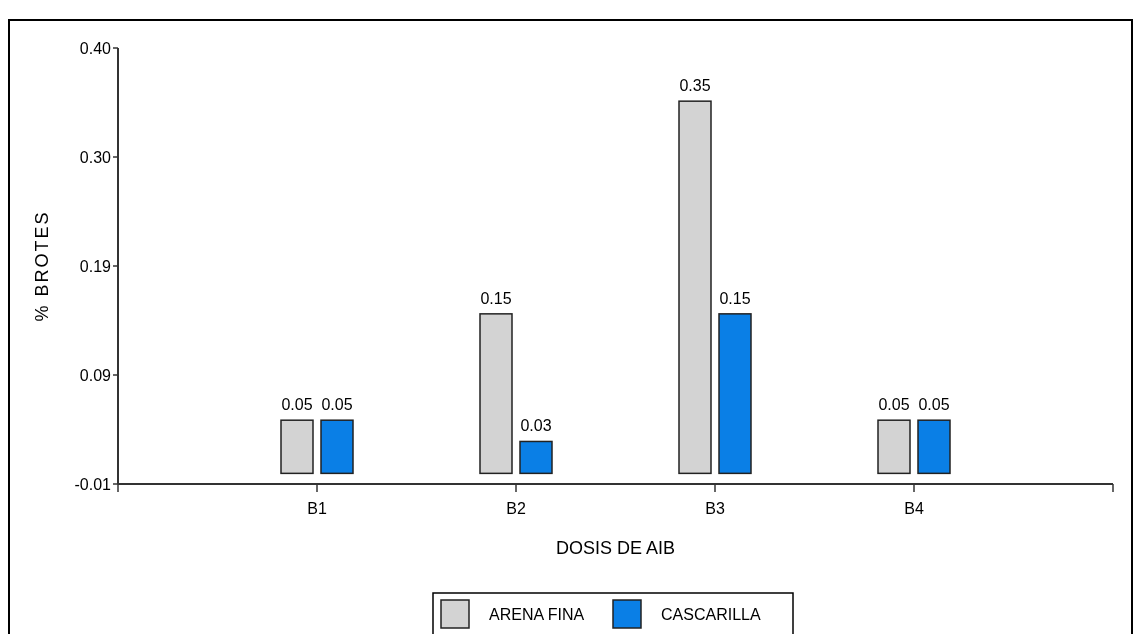  Describe the element at coordinates (516, 508) in the screenshot. I see `x-tick-label: B2` at that location.